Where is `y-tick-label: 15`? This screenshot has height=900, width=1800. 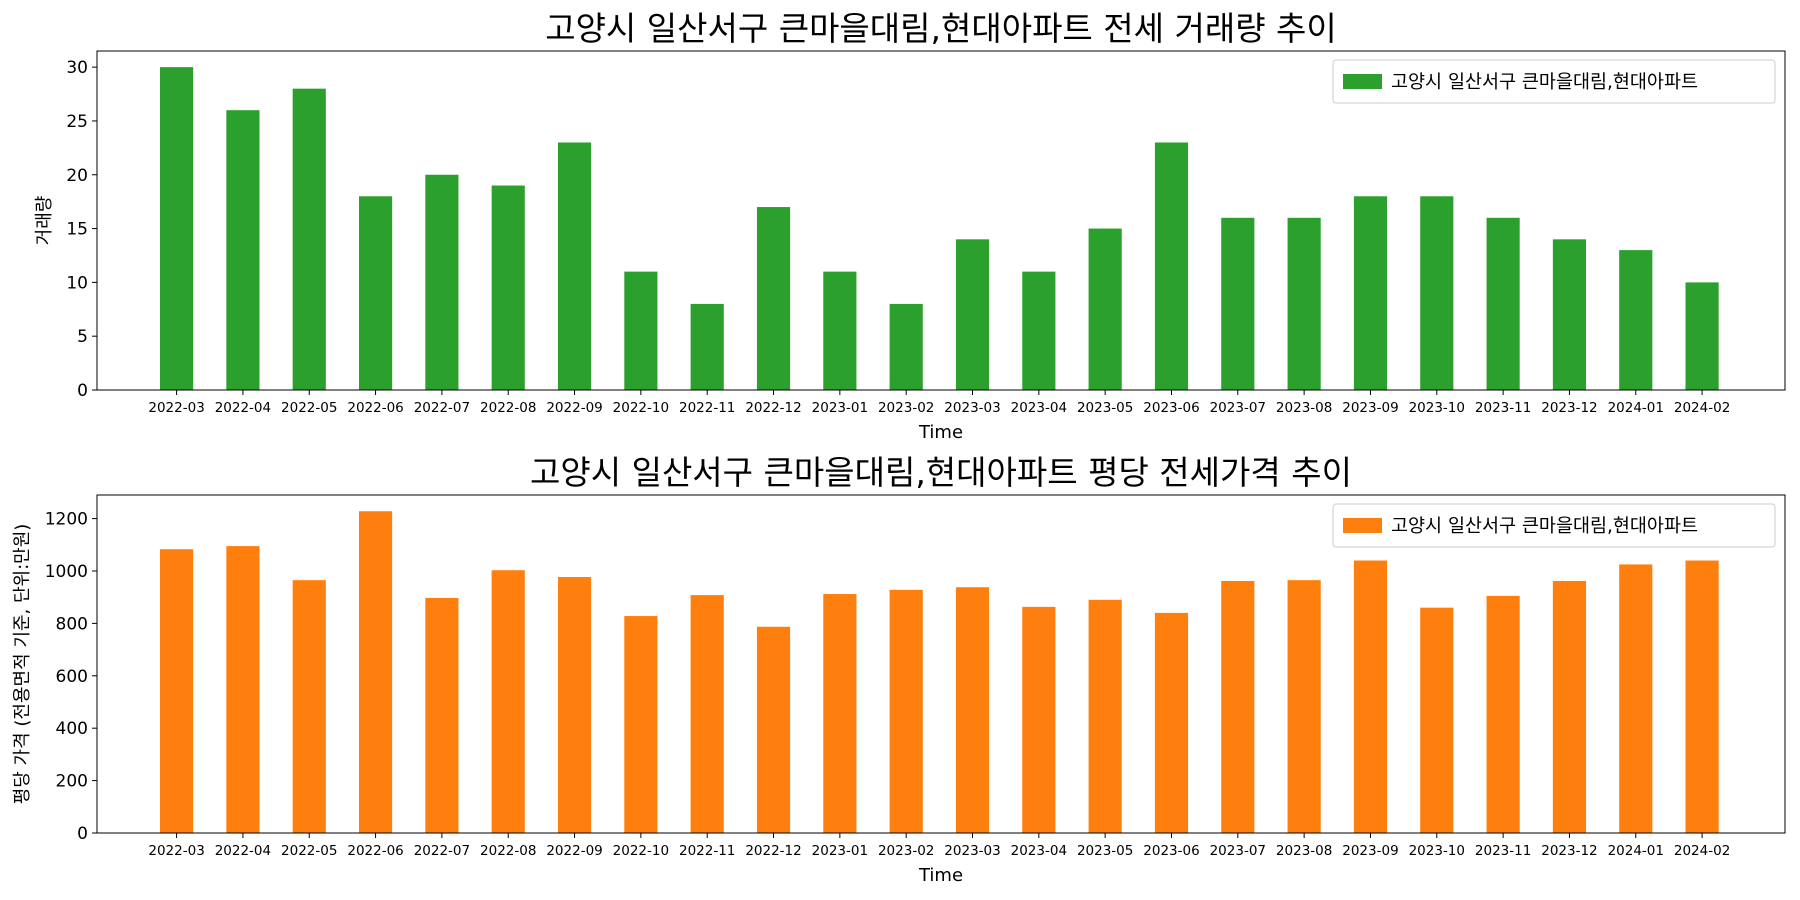 y-tick-label: 15 is located at coordinates (77, 230).